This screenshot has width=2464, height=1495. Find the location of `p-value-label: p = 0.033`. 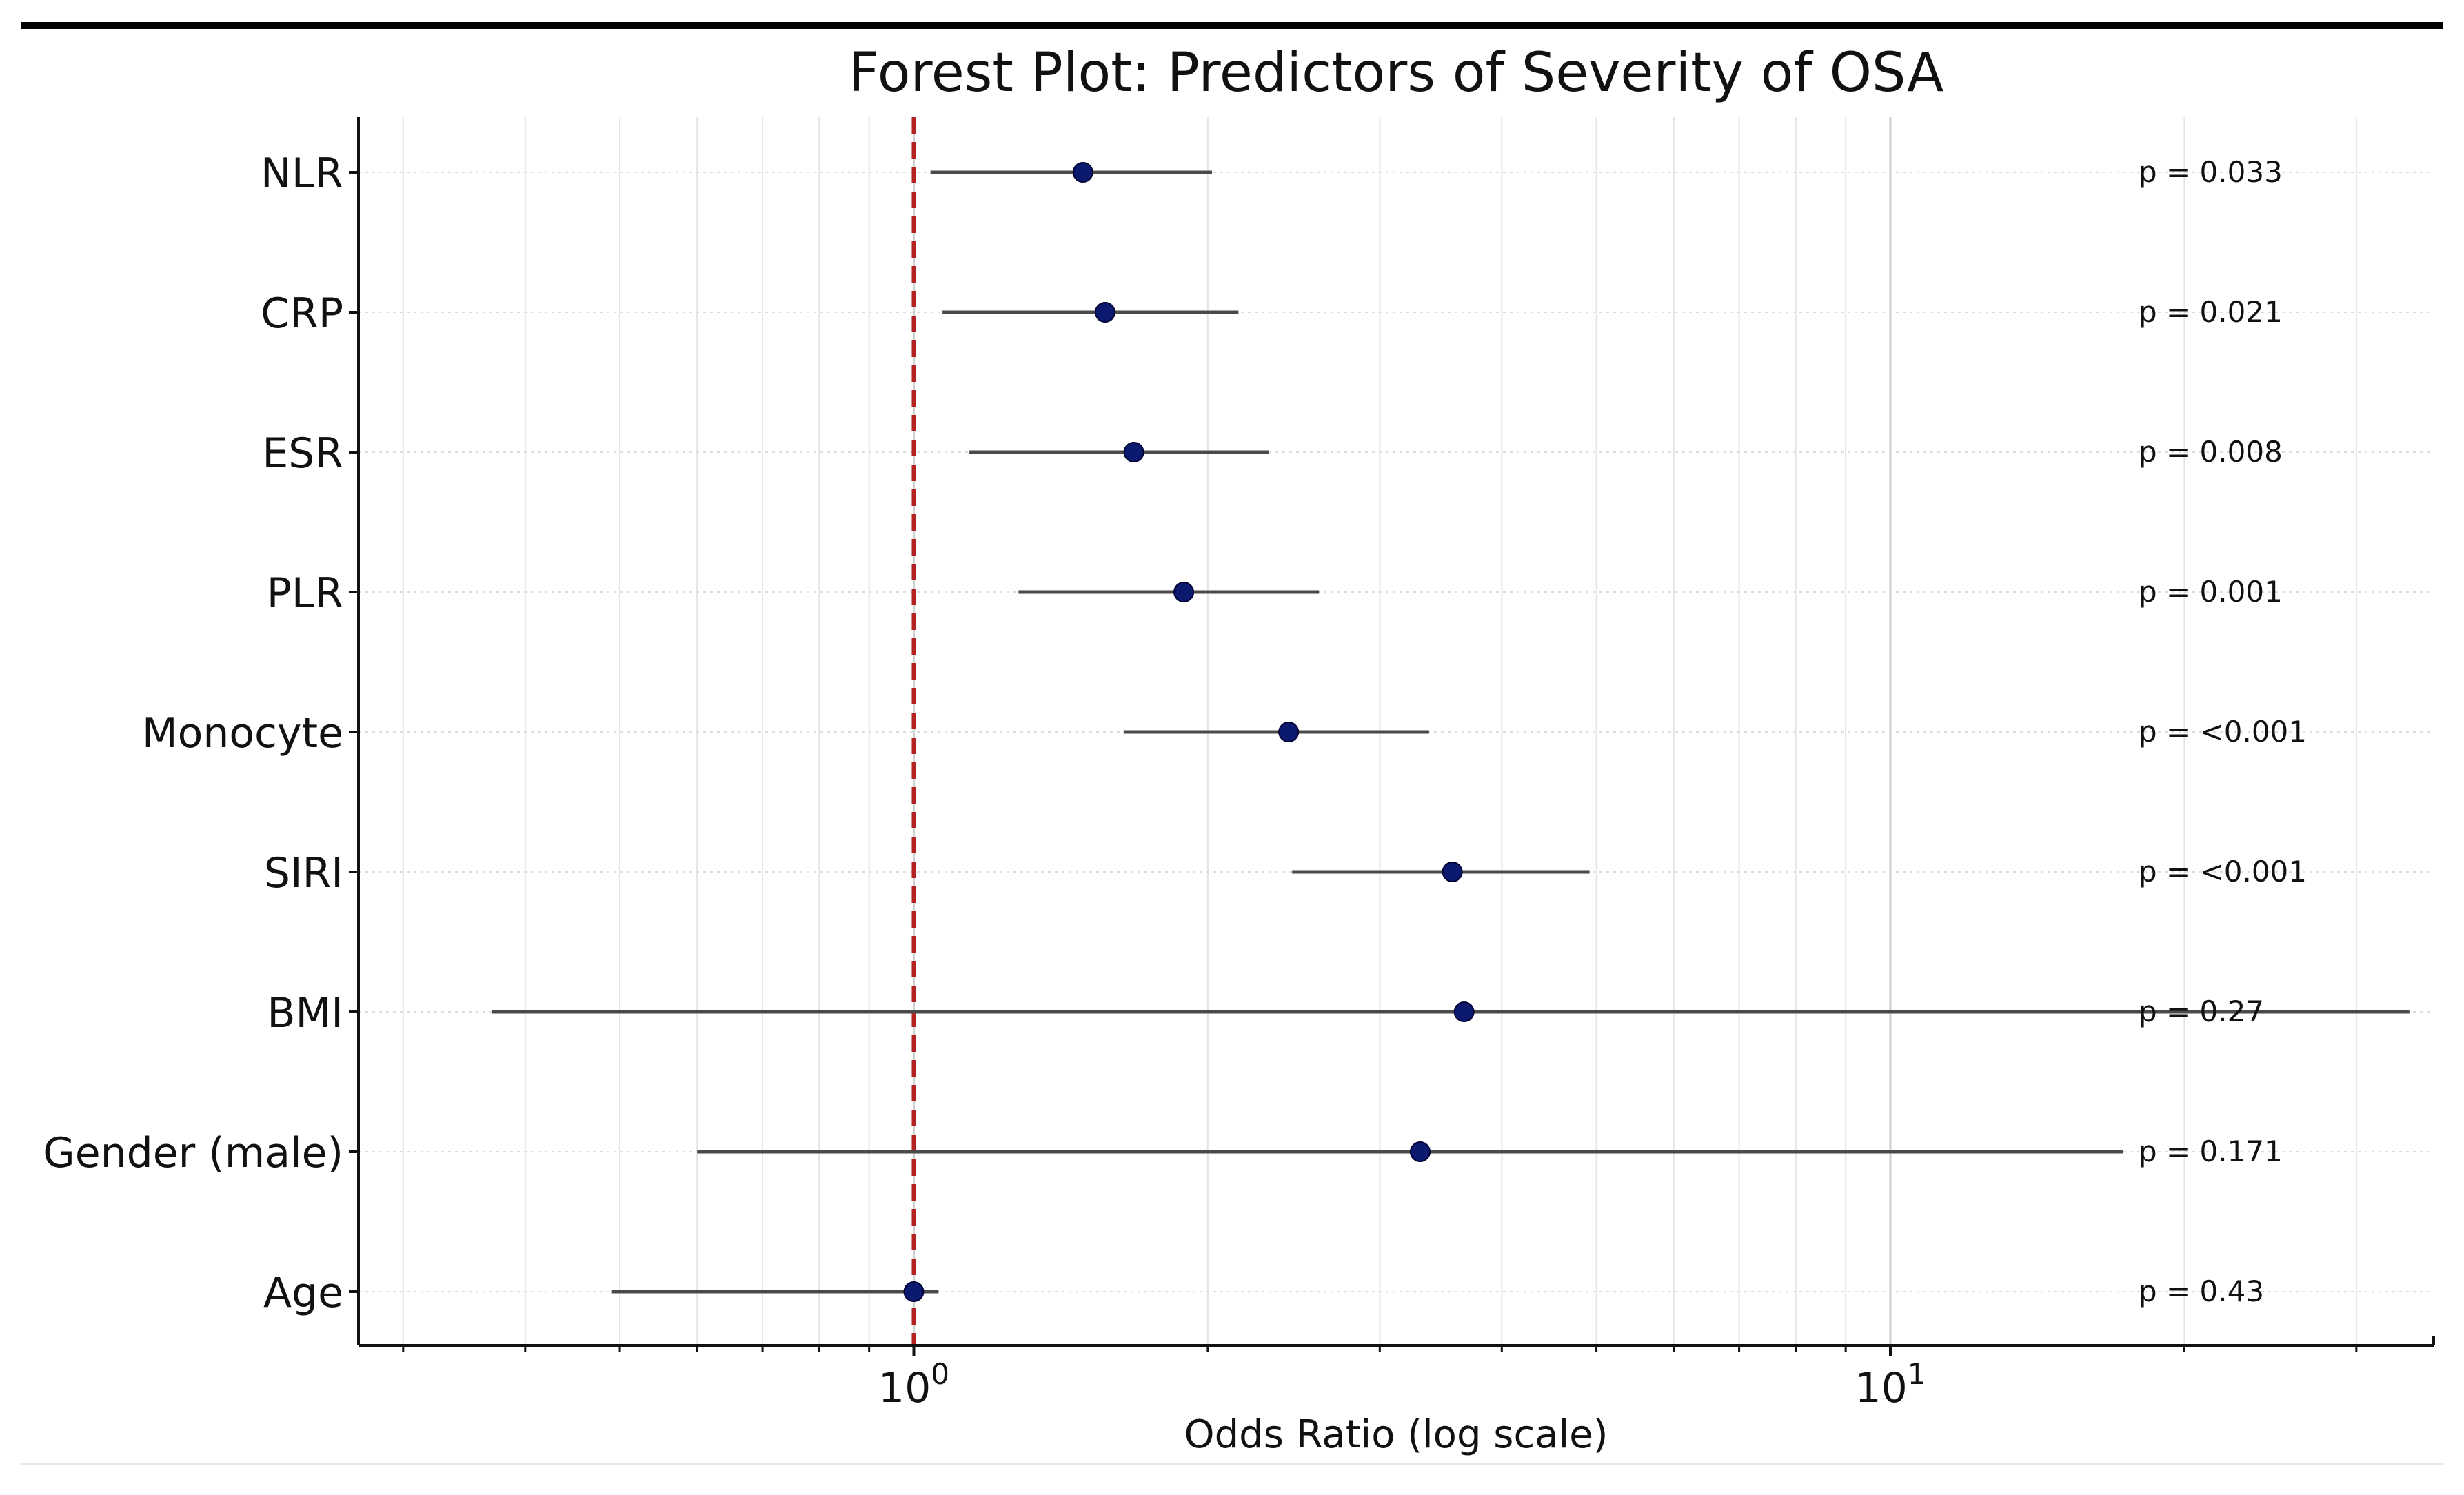

p-value-label: p = 0.033 is located at coordinates (2211, 172).